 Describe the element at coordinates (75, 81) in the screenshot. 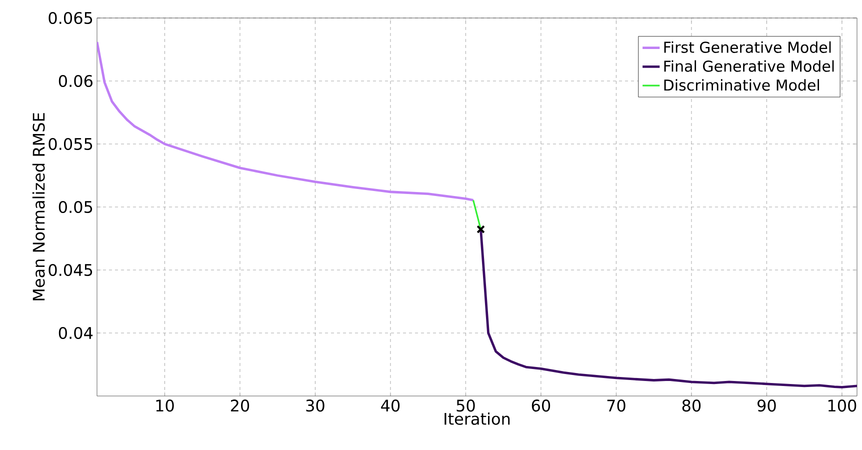

I see `y-tick-label: 0.06` at that location.